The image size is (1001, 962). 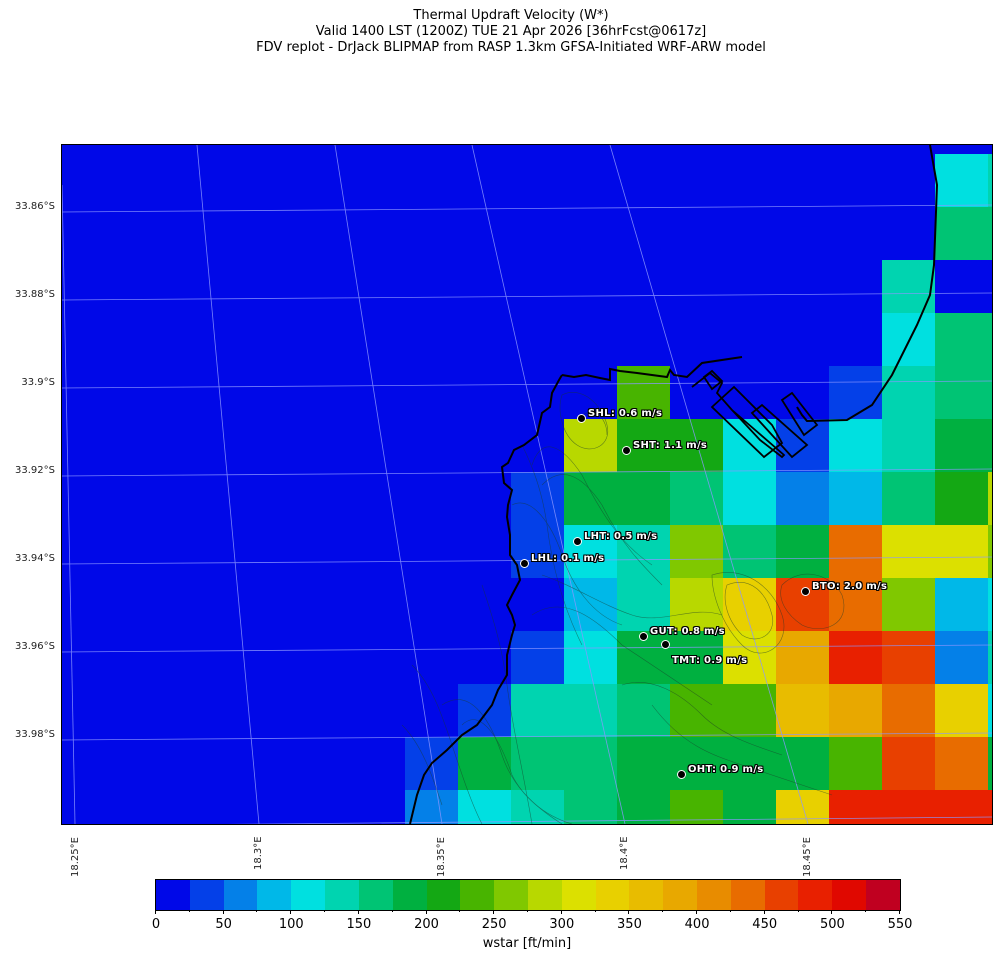 I want to click on title-line-1: Thermal Updraft Velocity (W*), so click(x=511, y=15).